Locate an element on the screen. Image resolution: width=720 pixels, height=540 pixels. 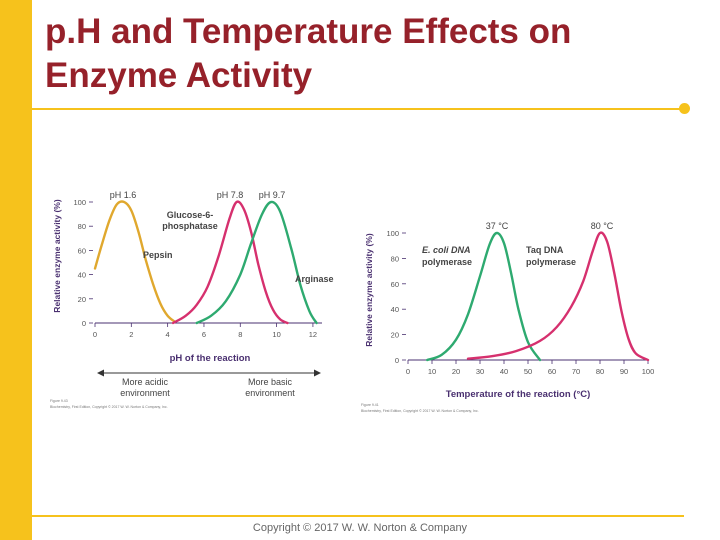
arginase-curve is located at coordinates (256, 262).